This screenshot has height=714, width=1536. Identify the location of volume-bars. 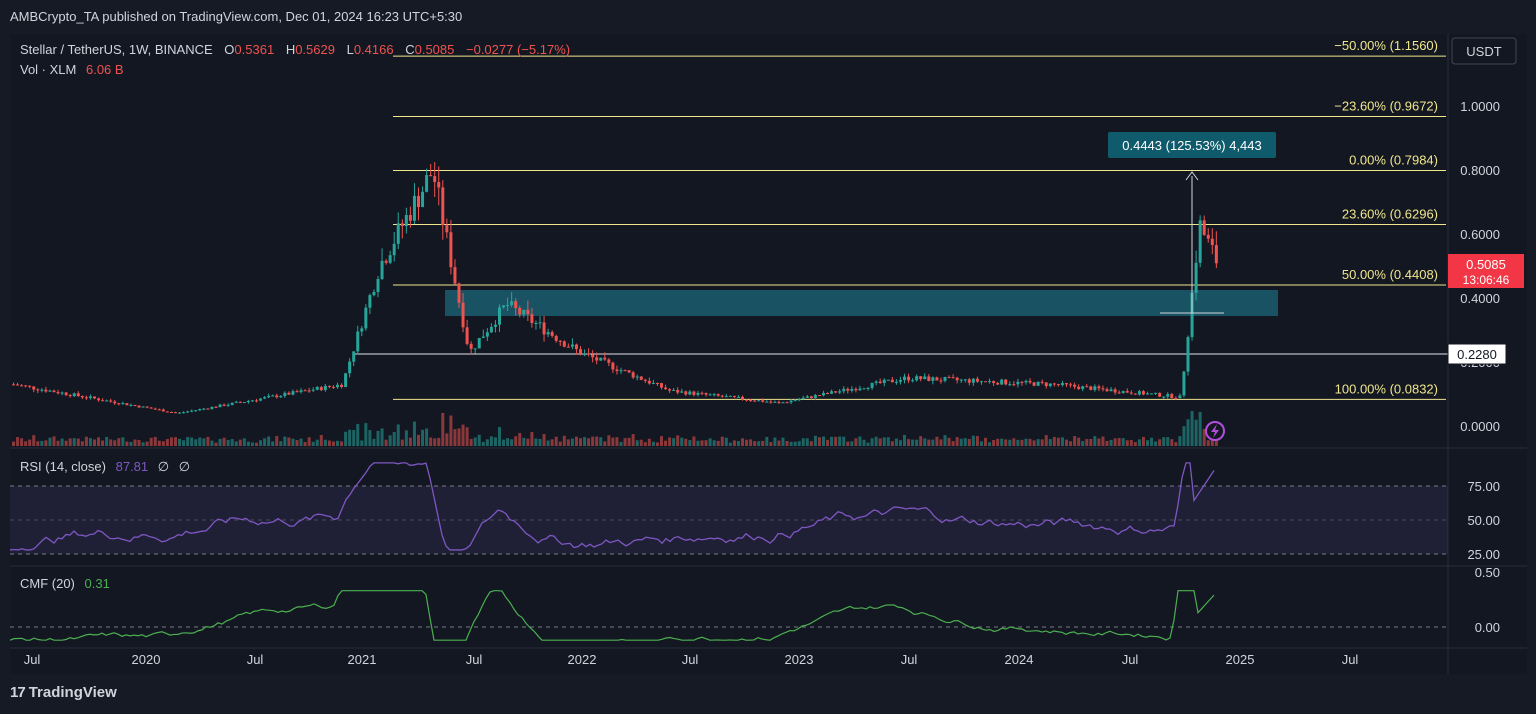
(615, 428).